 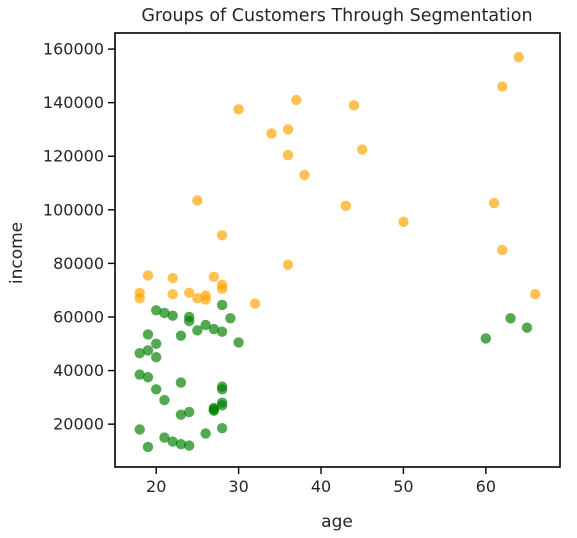 I want to click on x-tick-label: 40, so click(x=321, y=486).